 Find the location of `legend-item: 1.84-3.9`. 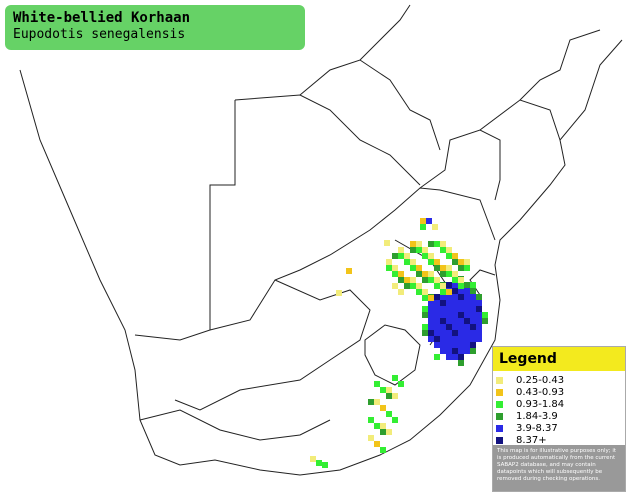

legend-item: 1.84-3.9 is located at coordinates (560, 417).